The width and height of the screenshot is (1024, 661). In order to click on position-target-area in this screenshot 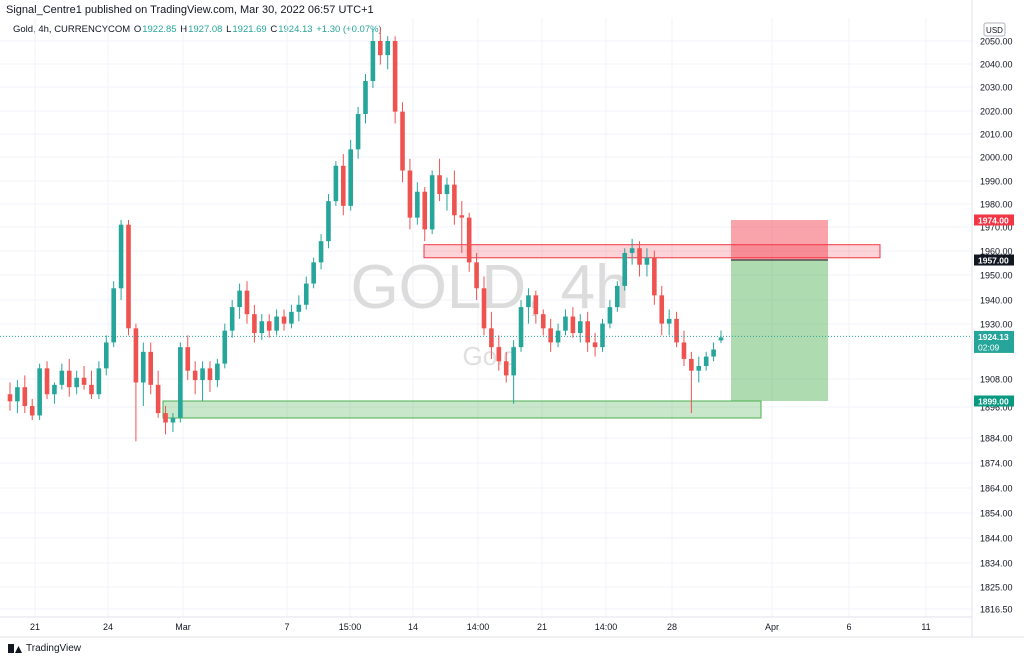, I will do `click(779, 330)`.